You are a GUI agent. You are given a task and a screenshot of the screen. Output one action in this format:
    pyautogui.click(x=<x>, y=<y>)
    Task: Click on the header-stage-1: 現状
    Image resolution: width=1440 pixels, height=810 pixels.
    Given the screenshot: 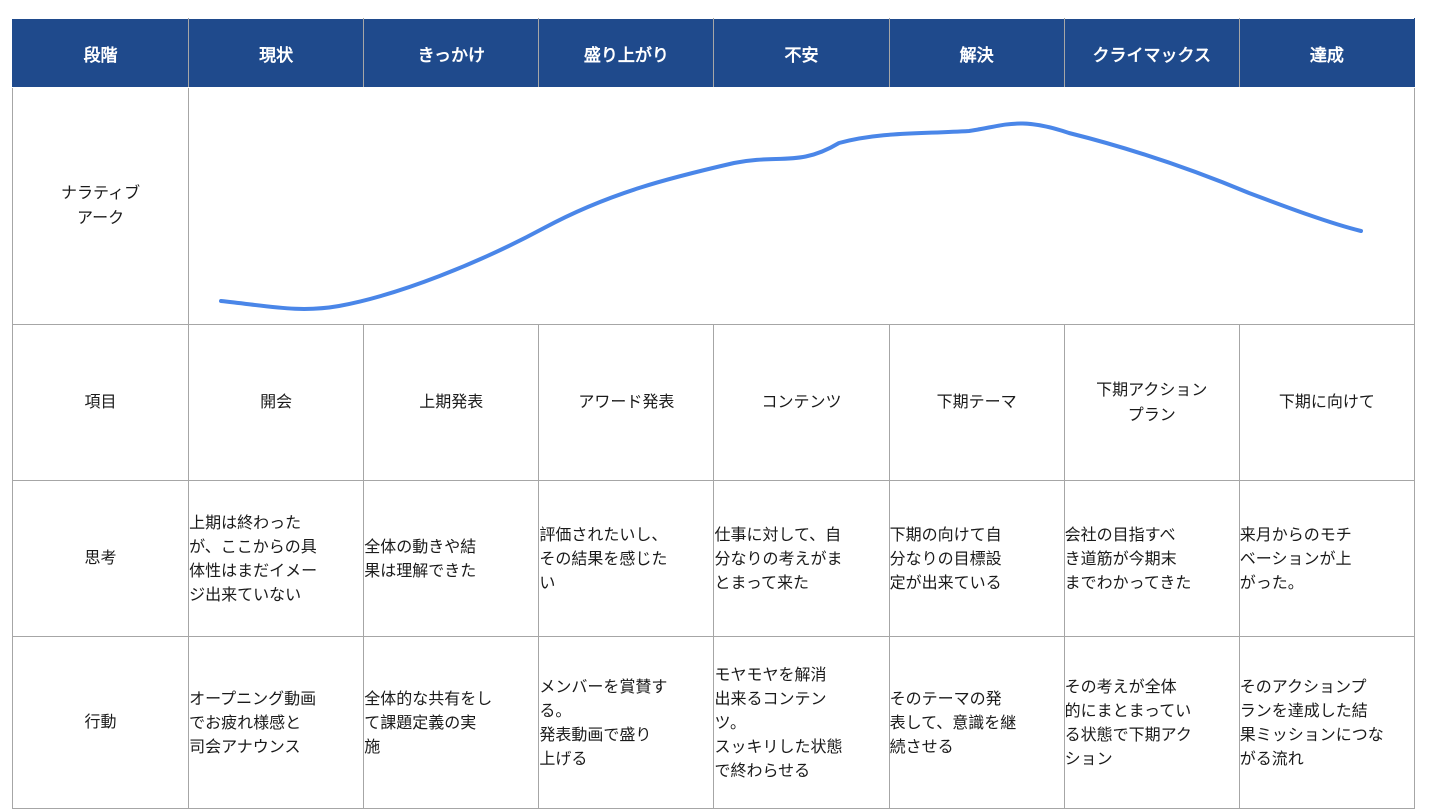 What is the action you would take?
    pyautogui.click(x=276, y=53)
    